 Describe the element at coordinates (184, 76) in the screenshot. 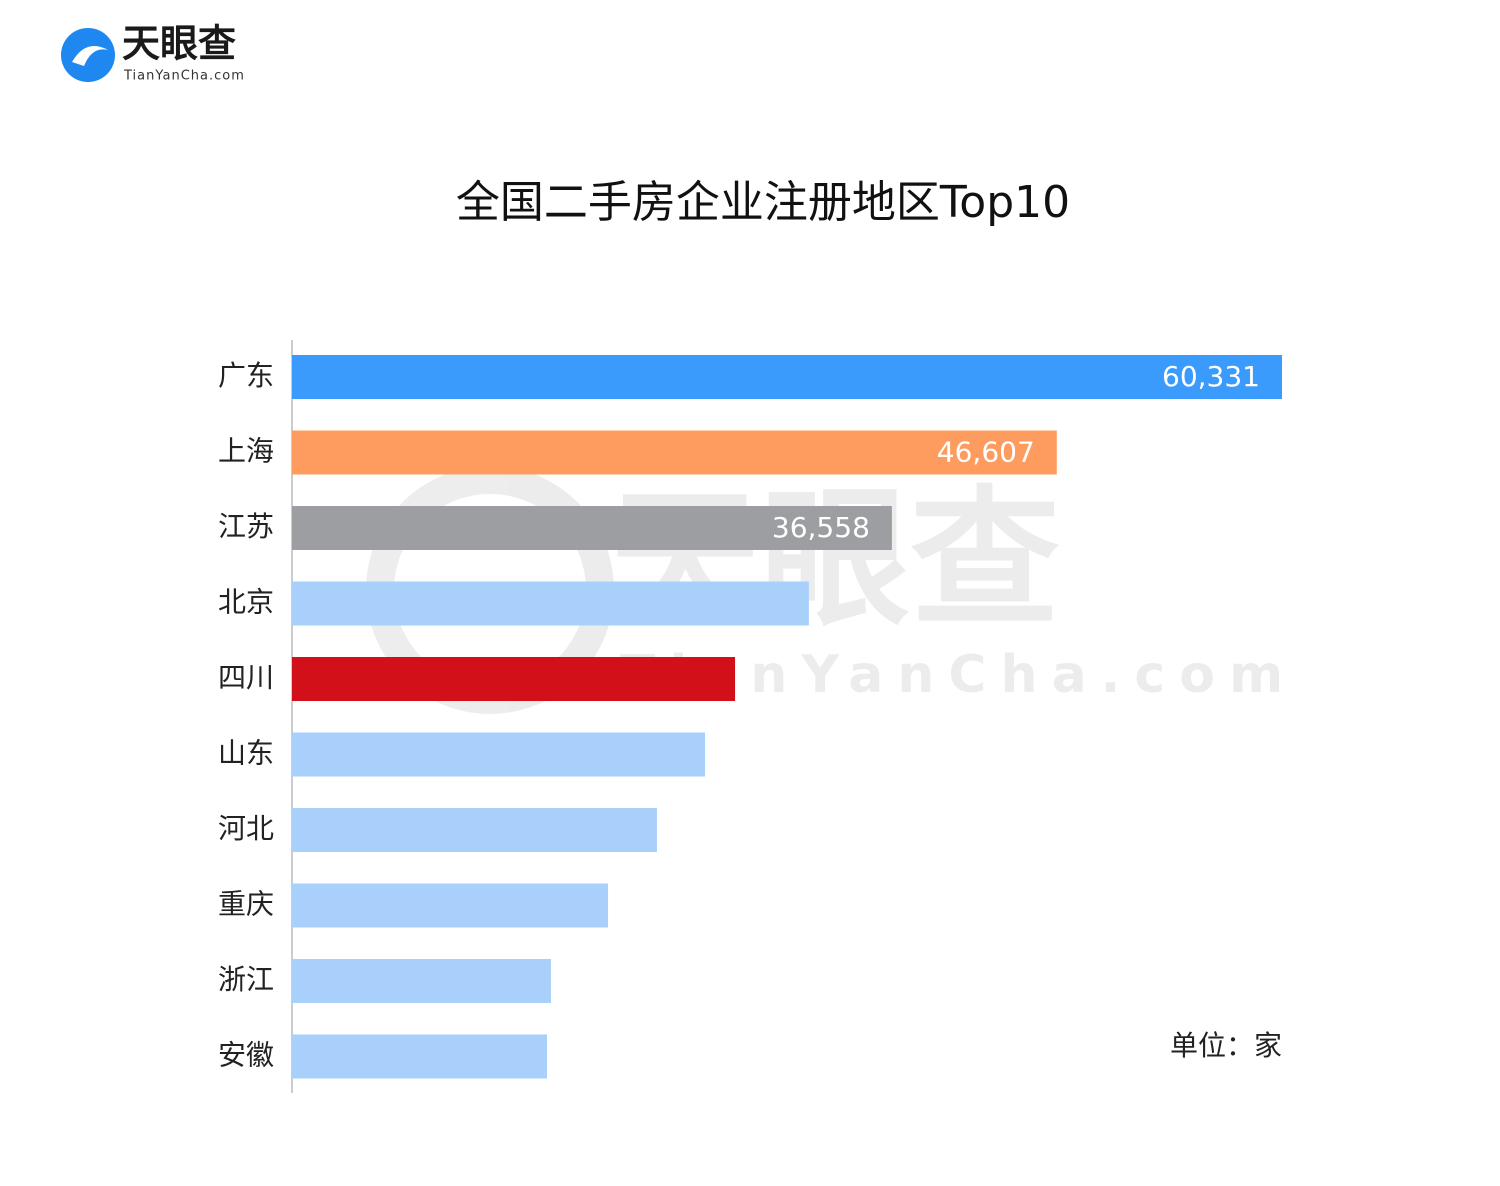

I see `logo-site: TianYanCha.com` at that location.